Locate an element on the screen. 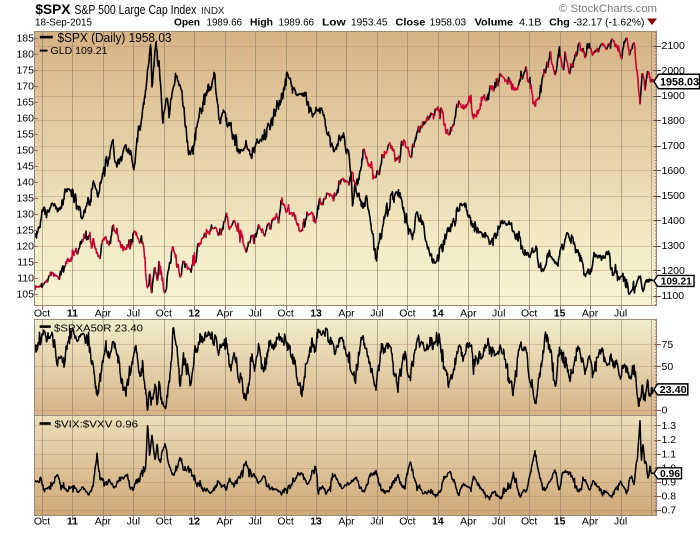 The width and height of the screenshot is (700, 535). svg-text: 1200 is located at coordinates (674, 271).